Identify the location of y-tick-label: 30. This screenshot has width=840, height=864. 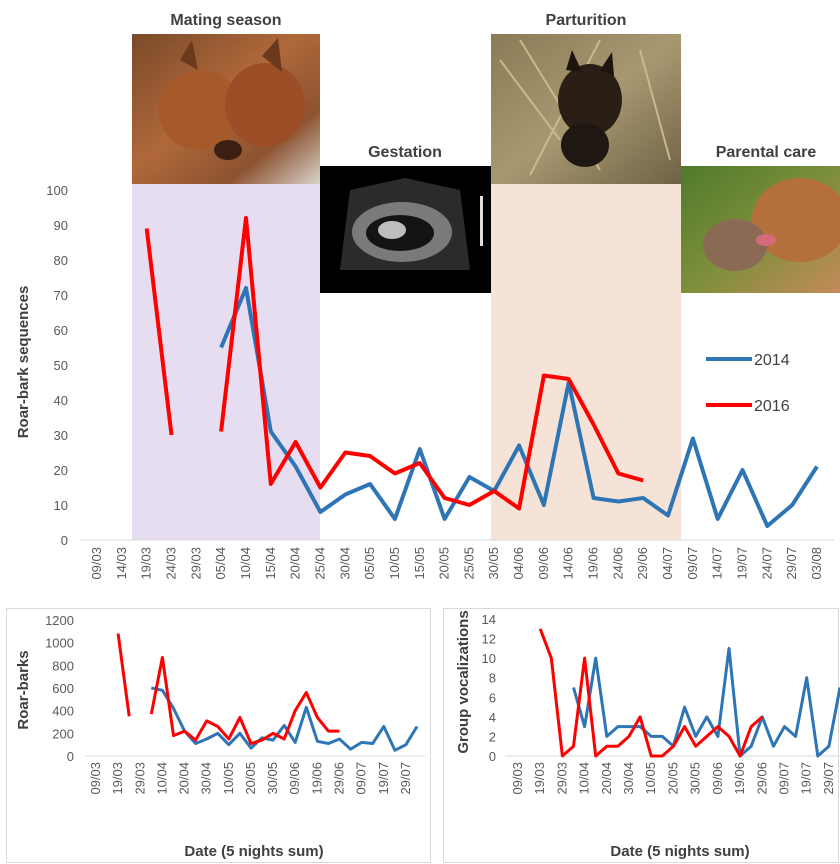
(61, 435).